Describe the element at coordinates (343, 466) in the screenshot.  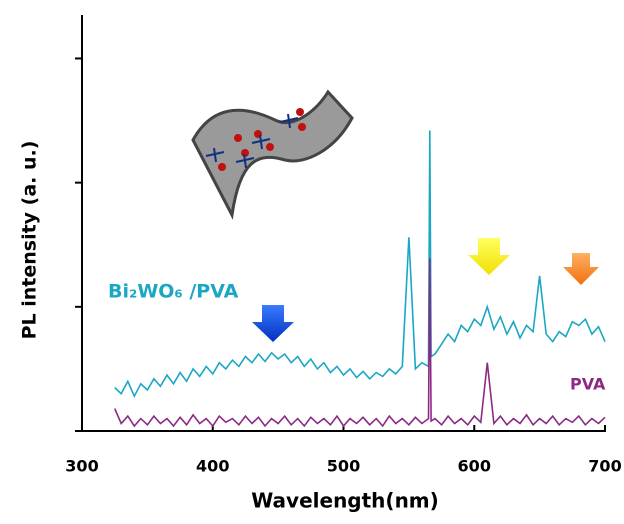
I see `x-tick-label: 500` at that location.